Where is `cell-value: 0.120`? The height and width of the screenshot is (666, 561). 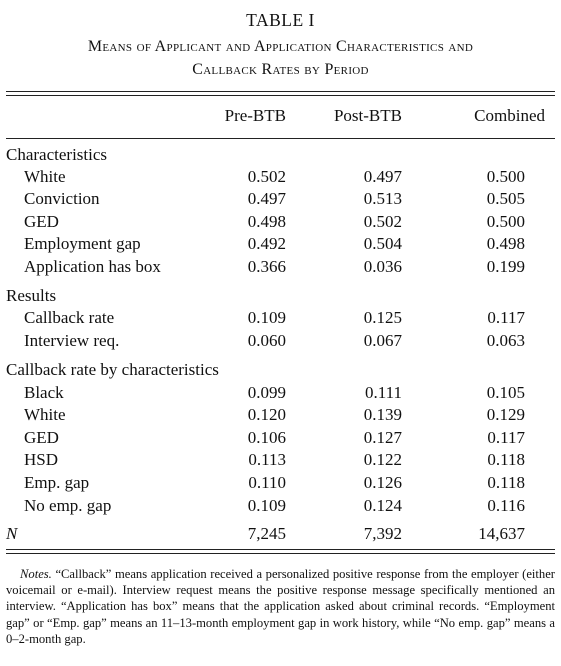 cell-value: 0.120 is located at coordinates (266, 414).